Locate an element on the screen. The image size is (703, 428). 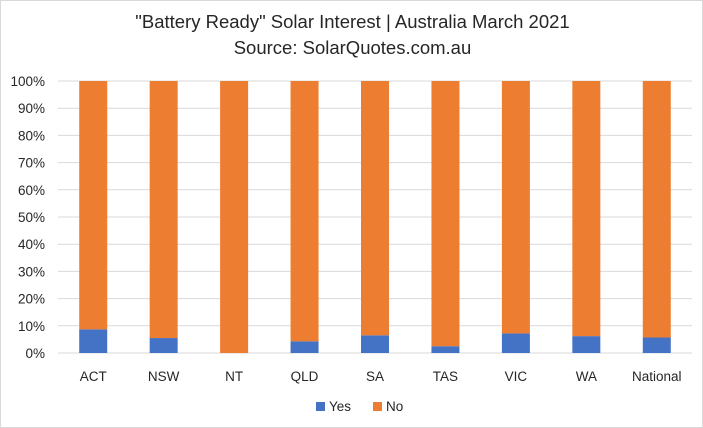
x-tick-label: WA is located at coordinates (586, 376).